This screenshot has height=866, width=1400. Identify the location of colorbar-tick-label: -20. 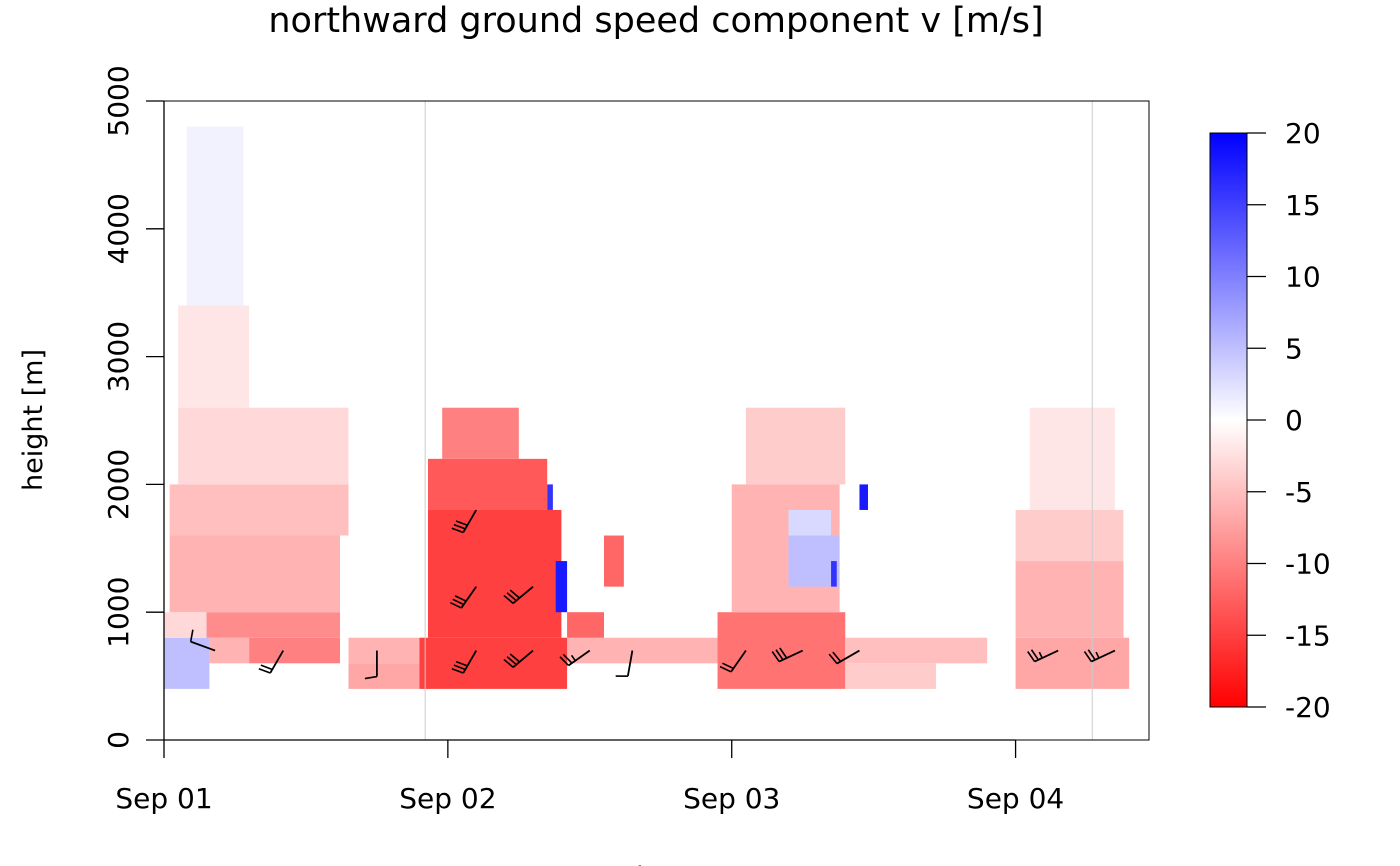
(1308, 707).